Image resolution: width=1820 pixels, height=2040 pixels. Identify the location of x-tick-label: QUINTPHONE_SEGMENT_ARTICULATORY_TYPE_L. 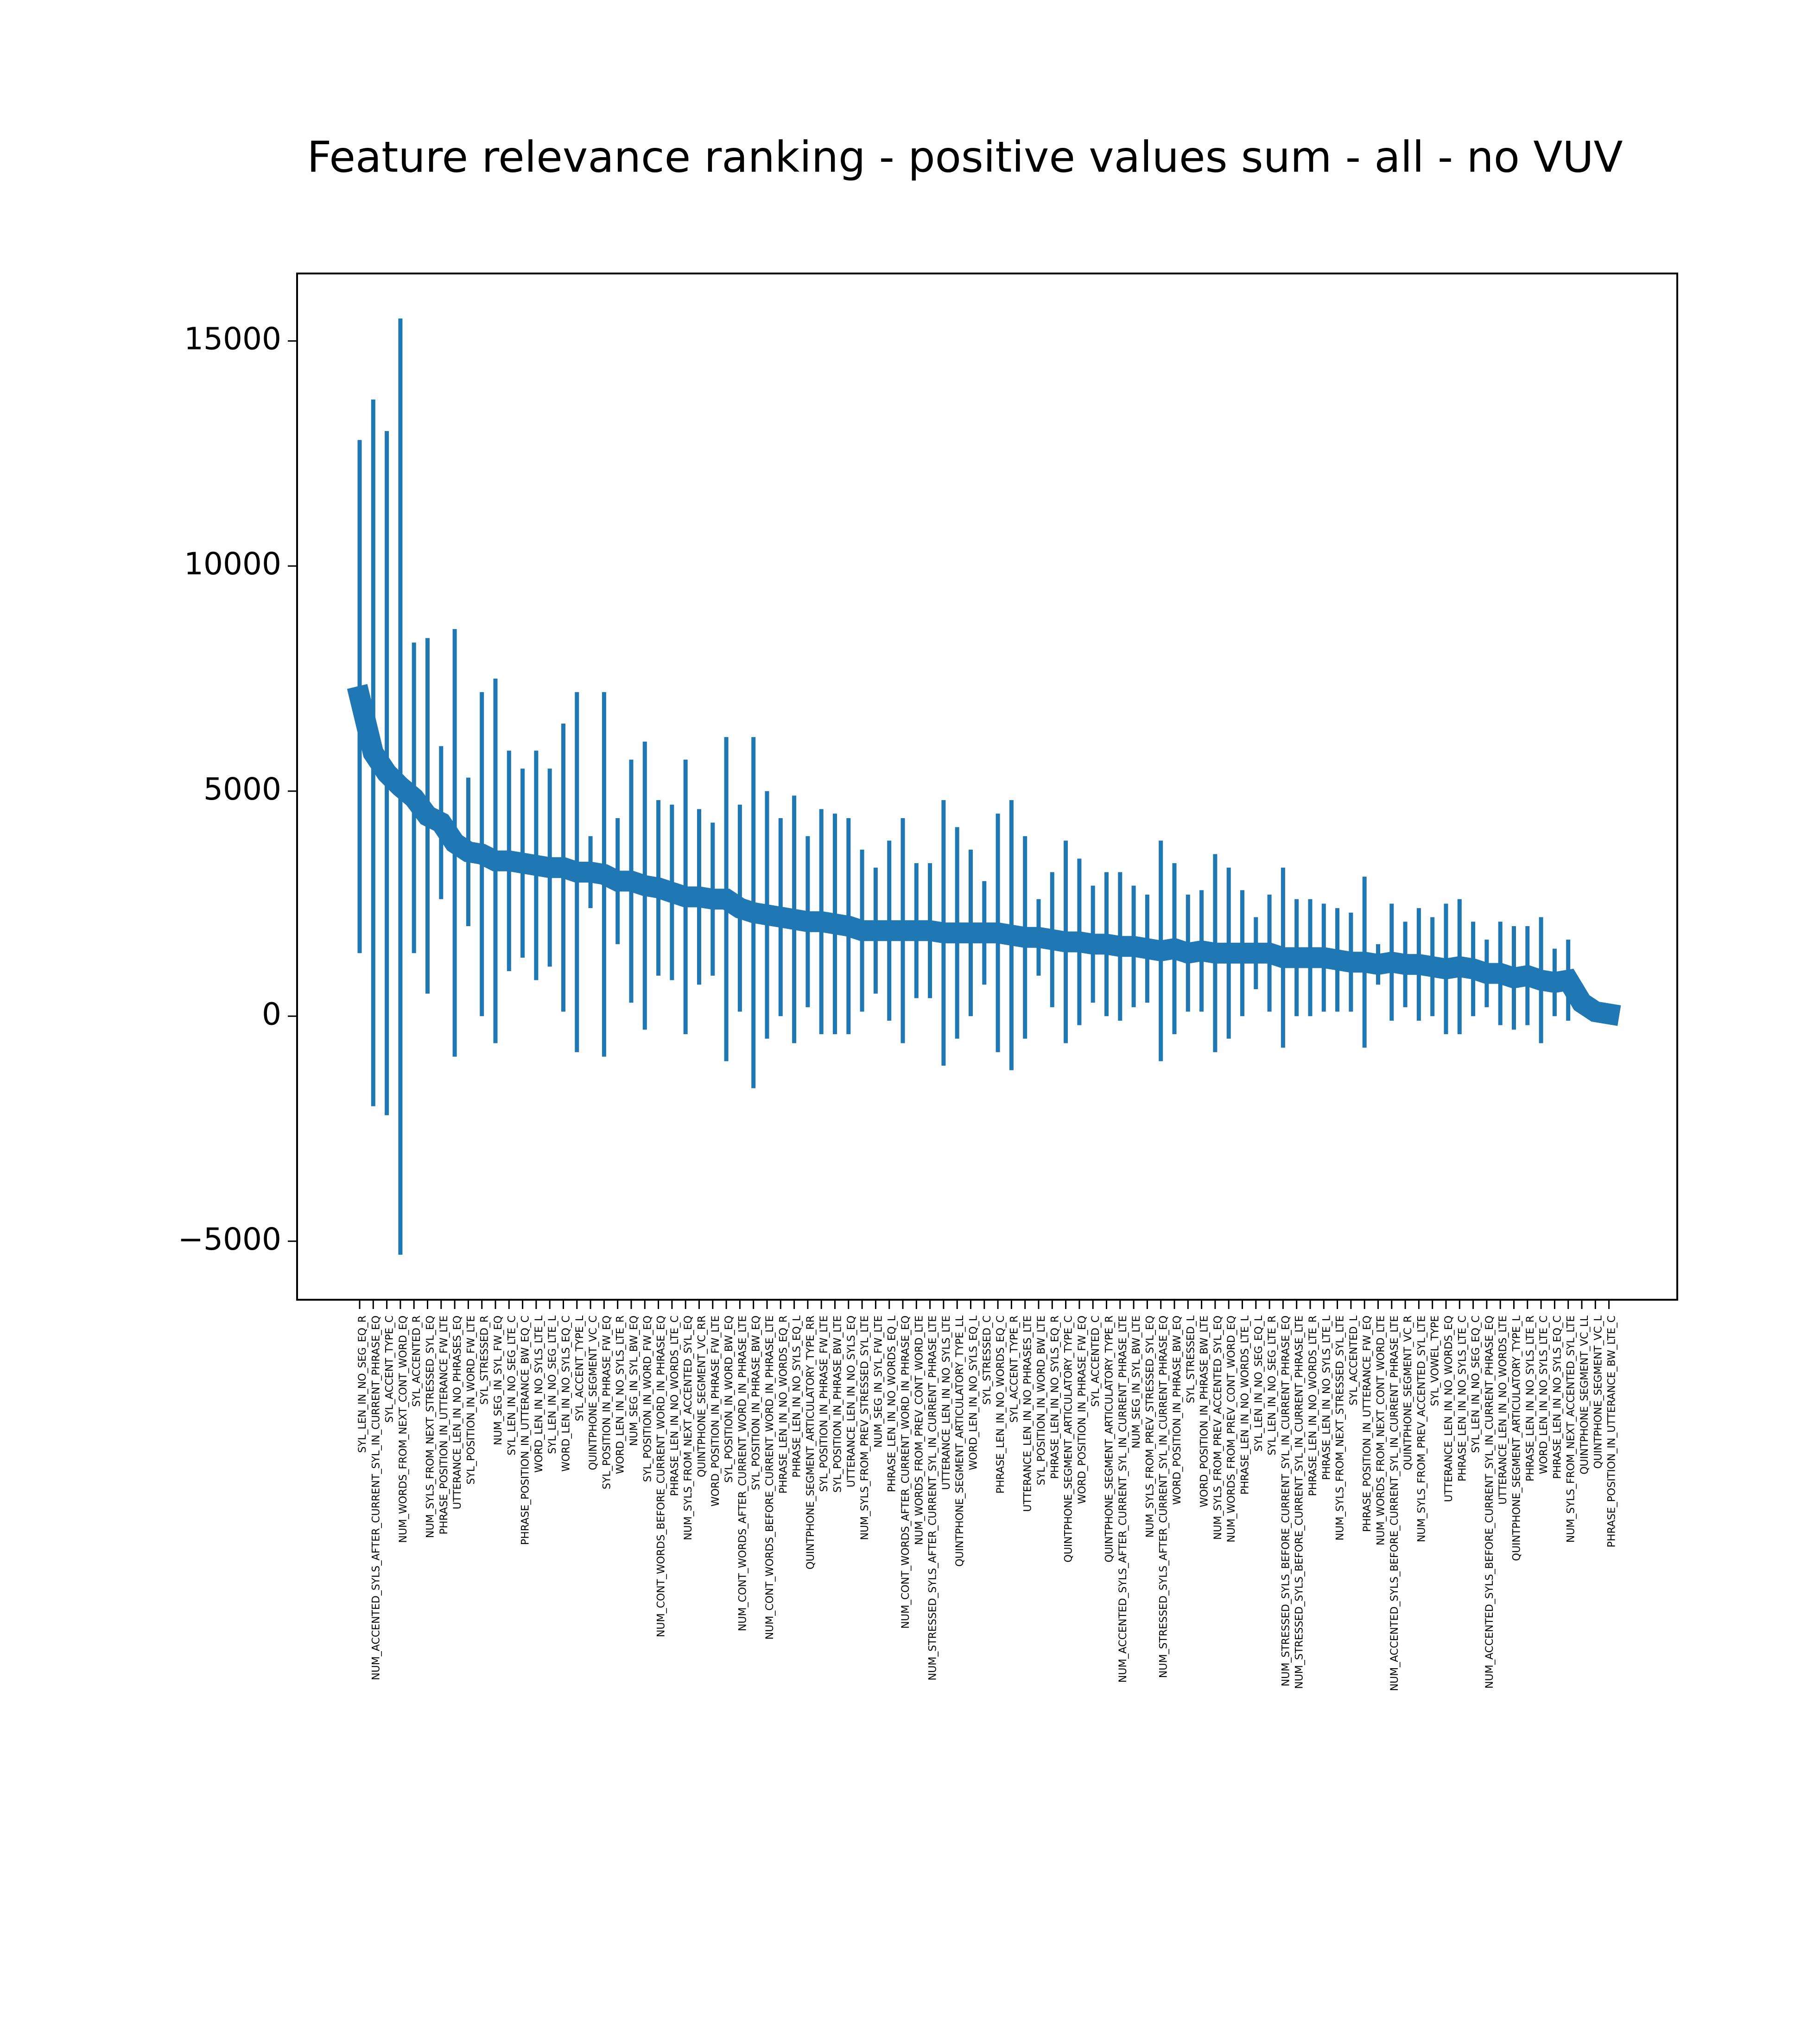
(1517, 1438).